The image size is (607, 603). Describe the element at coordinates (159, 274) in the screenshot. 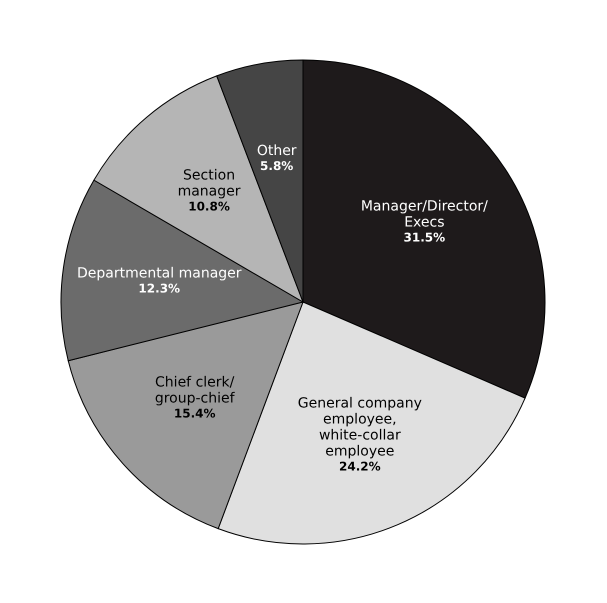

I see `slice-label: Departmental manager` at that location.